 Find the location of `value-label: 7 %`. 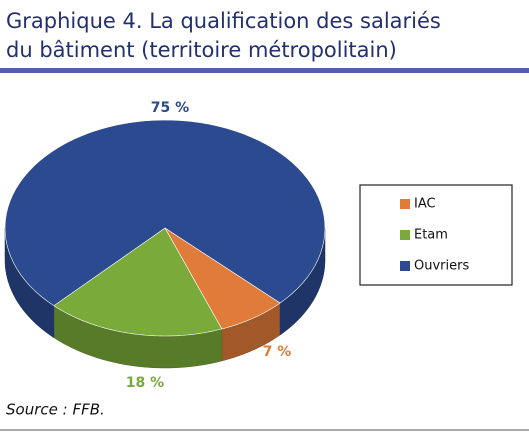

value-label: 7 % is located at coordinates (277, 352).